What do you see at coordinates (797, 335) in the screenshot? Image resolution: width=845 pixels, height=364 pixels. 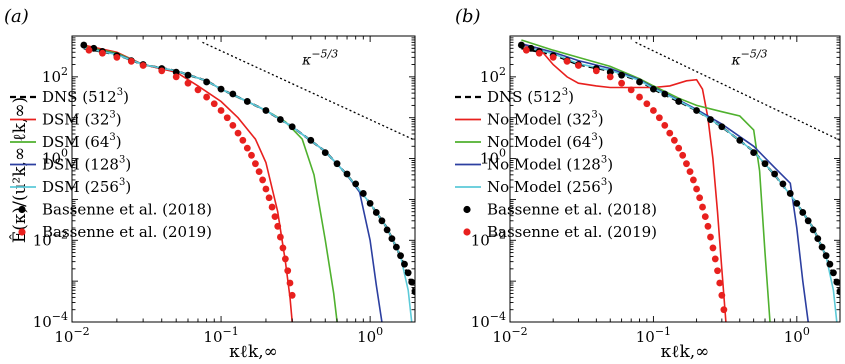 I see `x-tick-label: 10⁰` at bounding box center [797, 335].